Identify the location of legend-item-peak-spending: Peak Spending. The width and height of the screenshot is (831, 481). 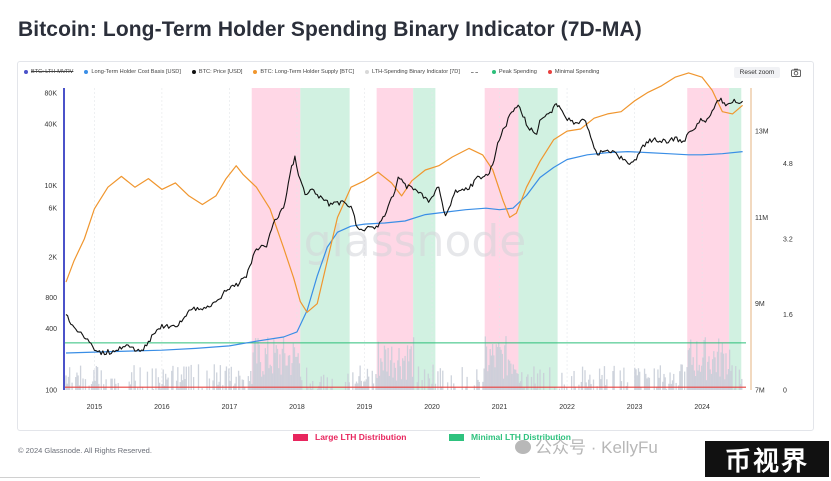
(514, 72).